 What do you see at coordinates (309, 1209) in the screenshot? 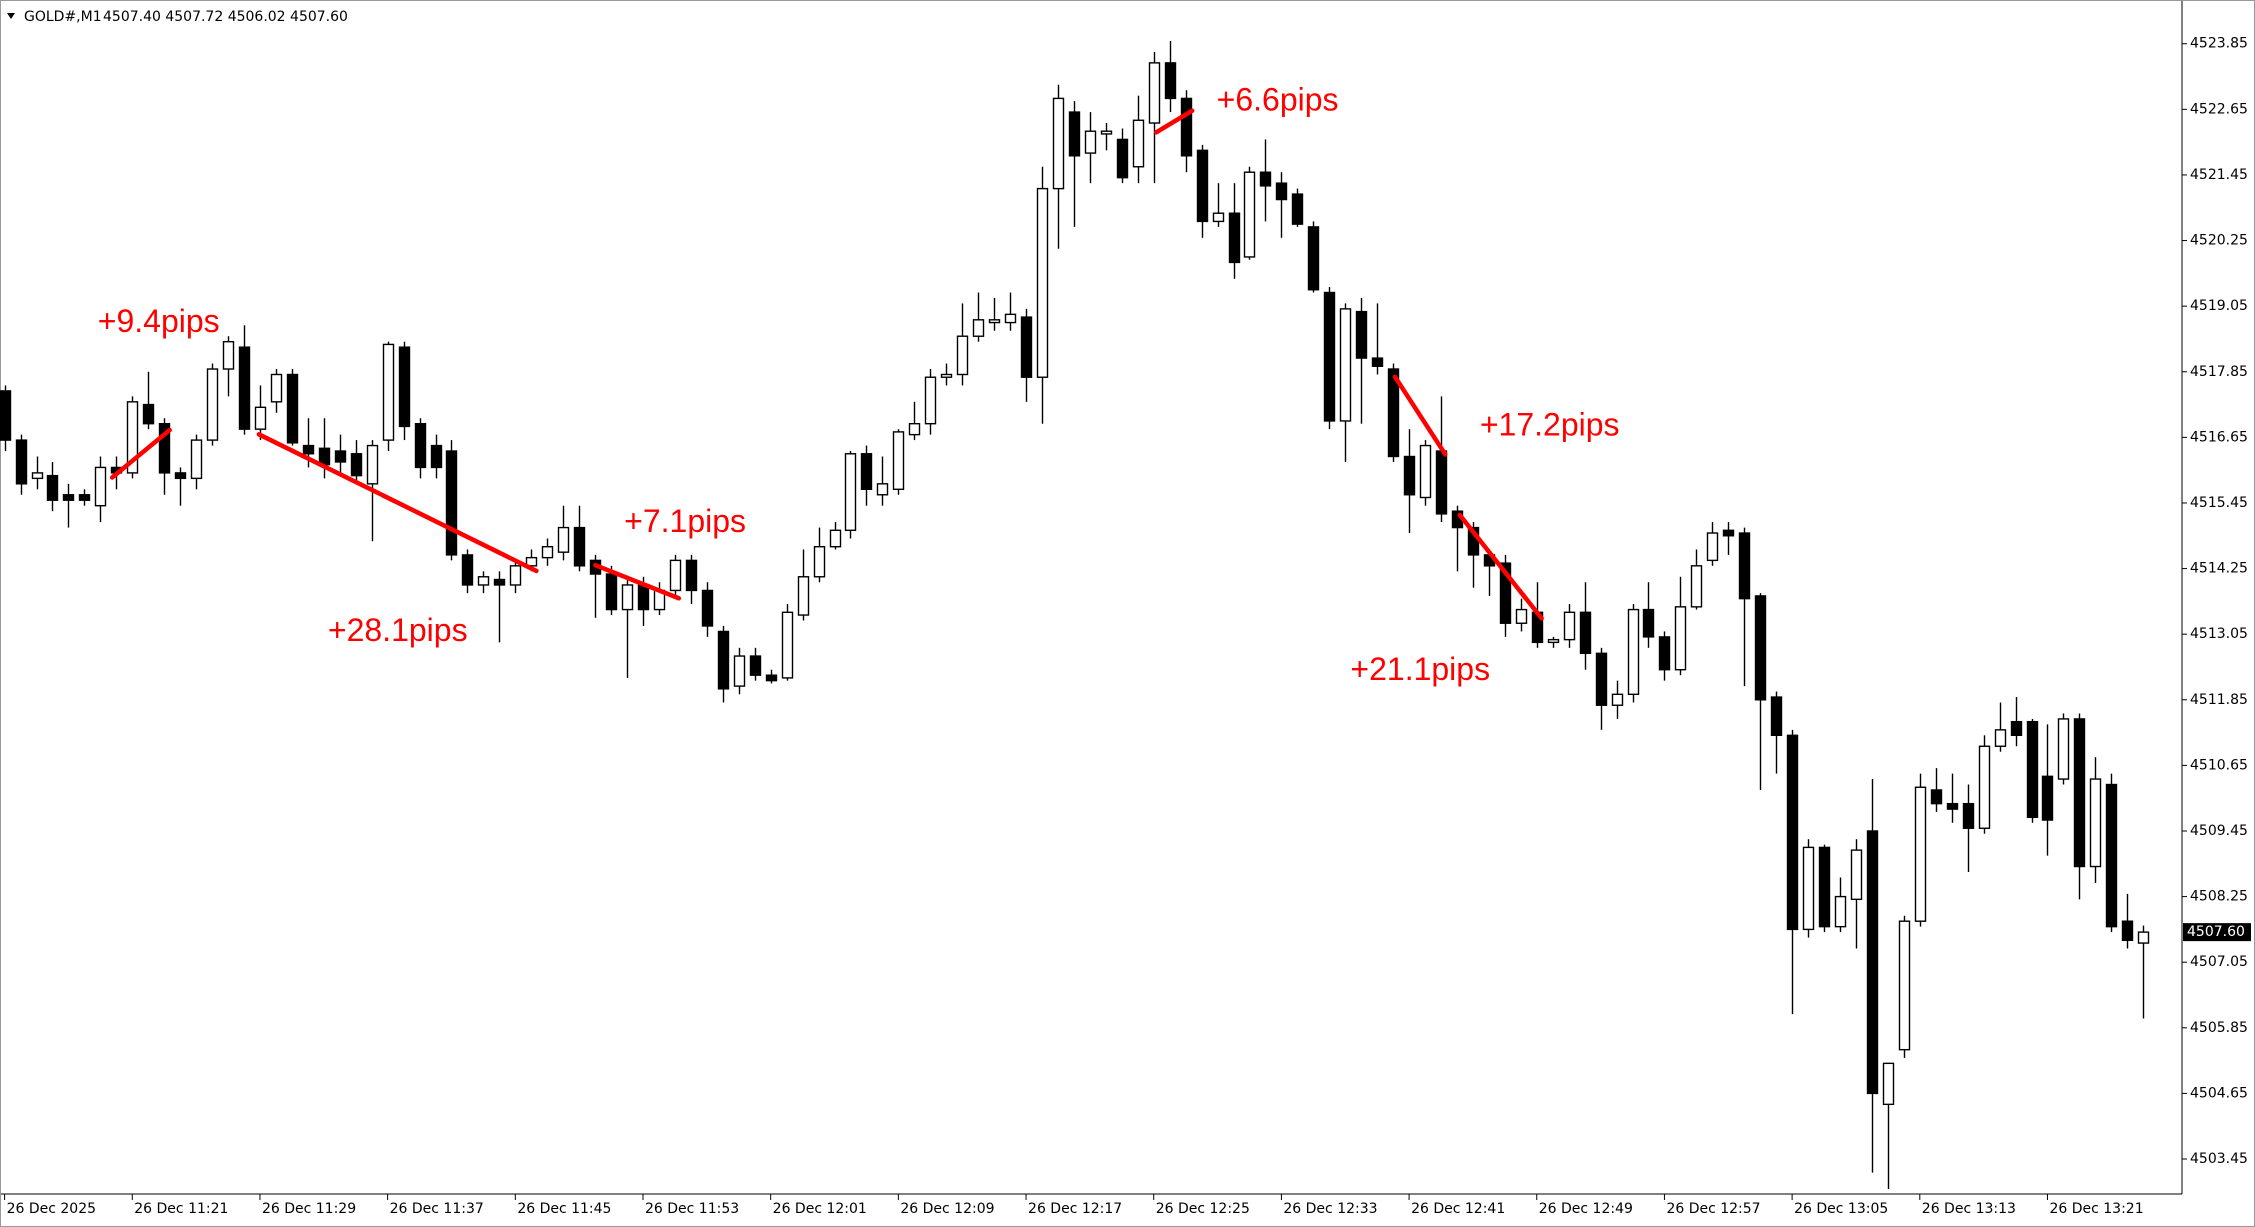
I see `x-tick-label: 26 Dec 11:29` at bounding box center [309, 1209].